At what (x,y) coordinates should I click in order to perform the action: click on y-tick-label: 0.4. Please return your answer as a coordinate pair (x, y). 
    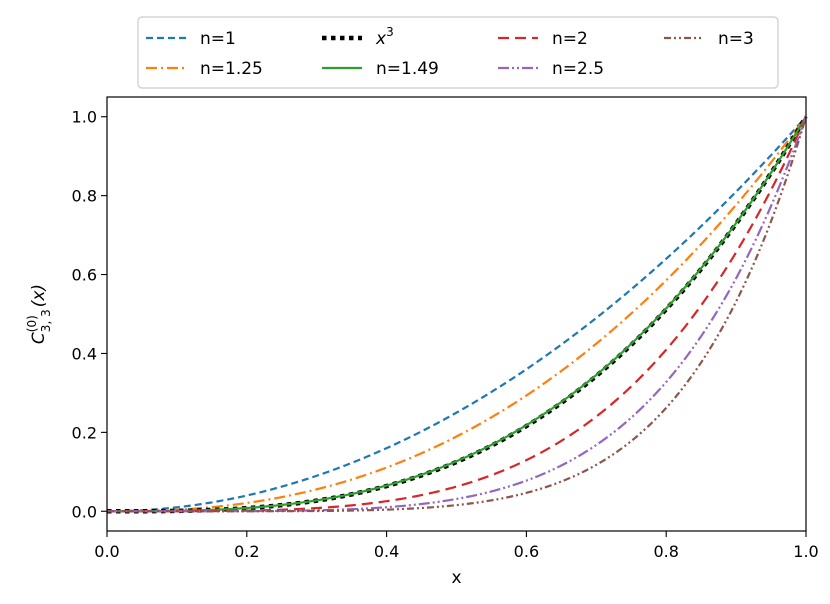
    Looking at the image, I should click on (84, 353).